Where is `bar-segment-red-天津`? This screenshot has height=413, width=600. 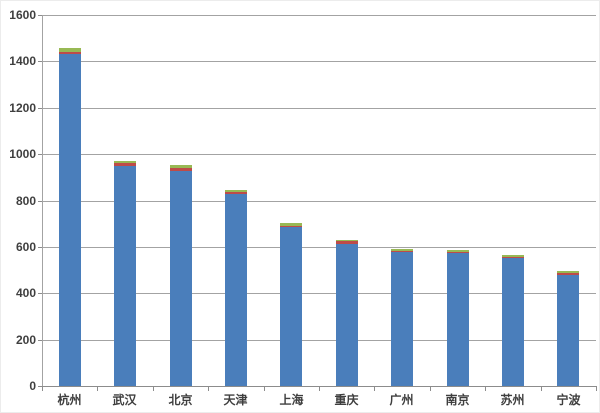 bar-segment-red-天津 is located at coordinates (236, 192).